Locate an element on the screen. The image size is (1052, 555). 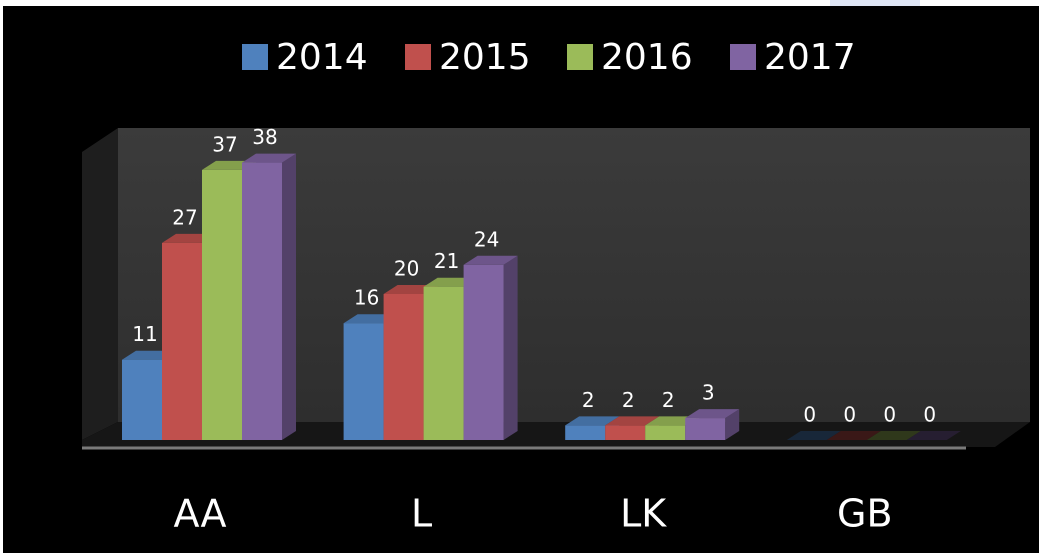
legend-label: 2014 is located at coordinates (322, 57).